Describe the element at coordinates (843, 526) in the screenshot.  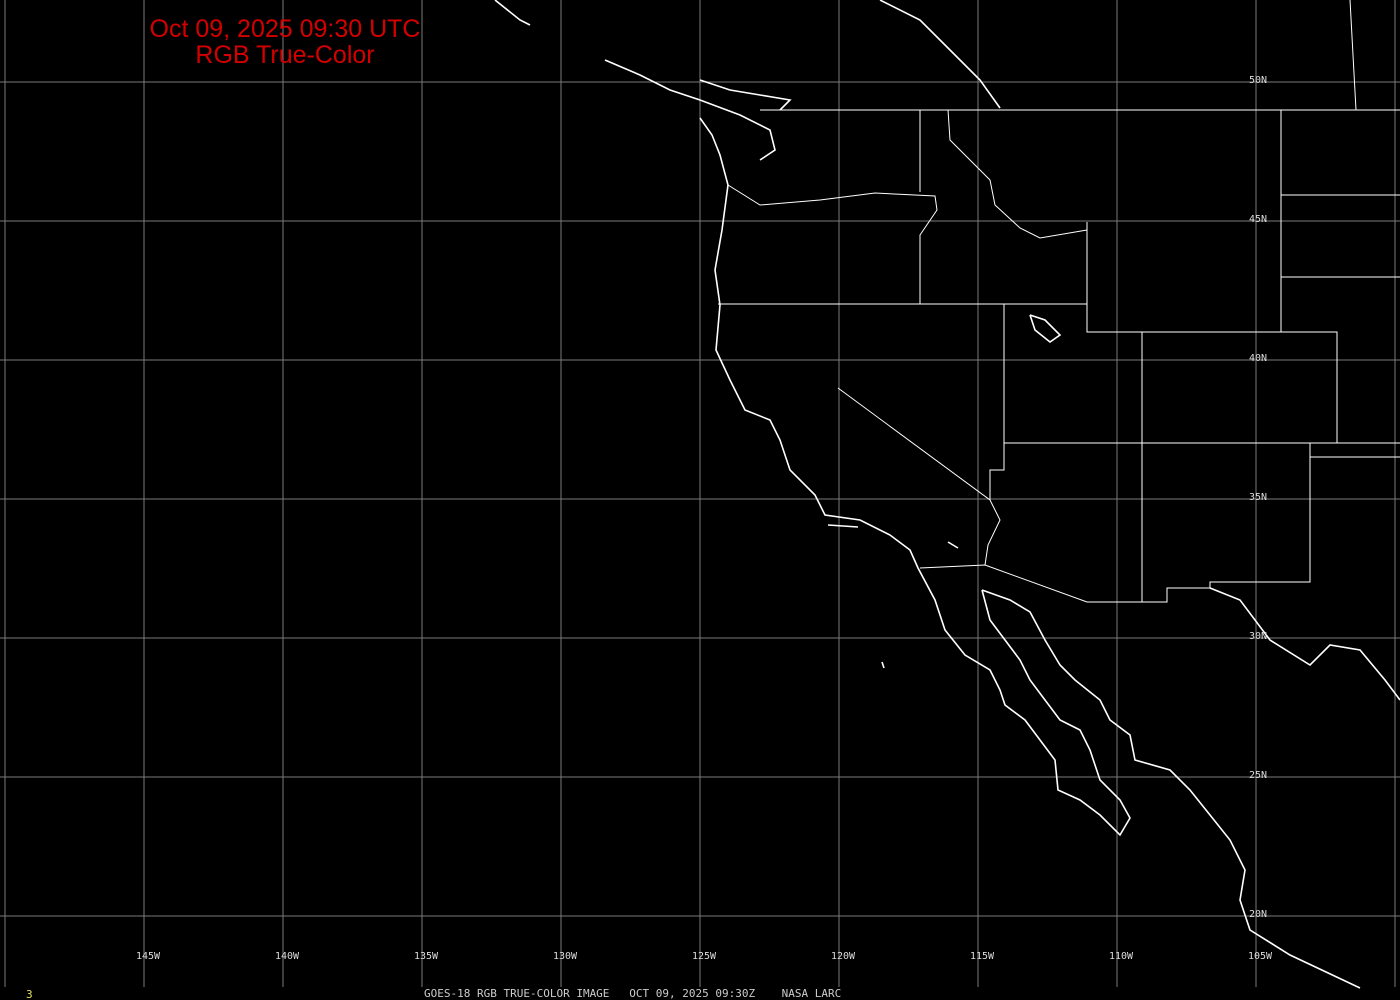
I see `channel-islands` at that location.